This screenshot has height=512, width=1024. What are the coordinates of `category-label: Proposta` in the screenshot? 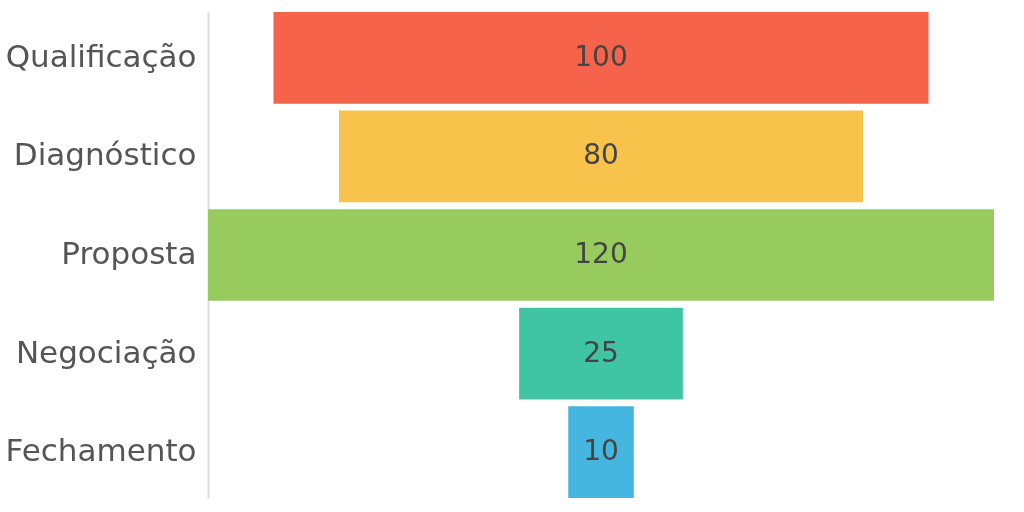 It's located at (129, 253).